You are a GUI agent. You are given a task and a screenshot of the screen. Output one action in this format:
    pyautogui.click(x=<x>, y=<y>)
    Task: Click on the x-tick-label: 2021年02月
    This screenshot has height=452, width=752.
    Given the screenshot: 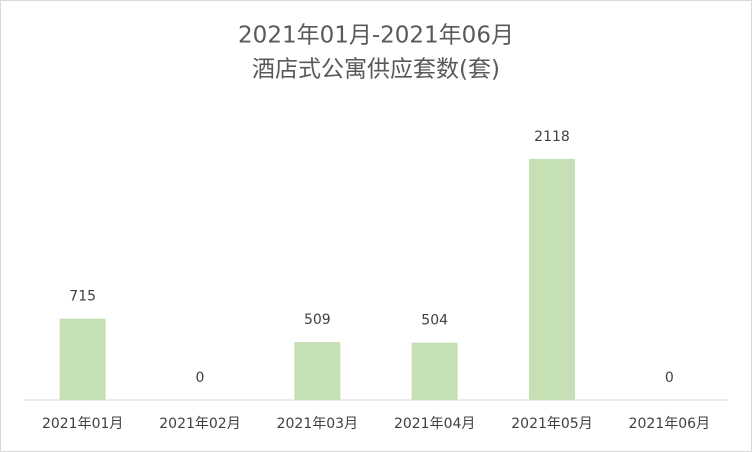 What is the action you would take?
    pyautogui.click(x=199, y=424)
    